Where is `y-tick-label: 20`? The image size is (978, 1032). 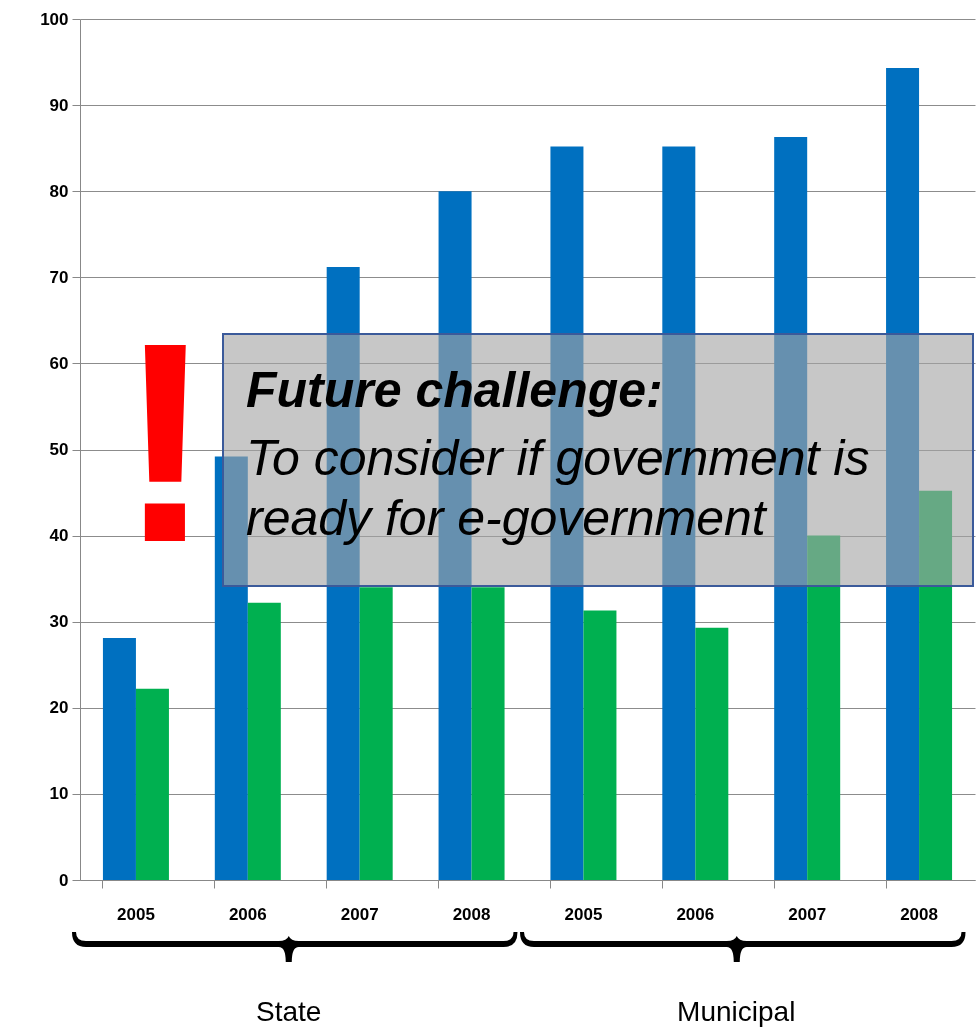 y-tick-label: 20 is located at coordinates (59, 708).